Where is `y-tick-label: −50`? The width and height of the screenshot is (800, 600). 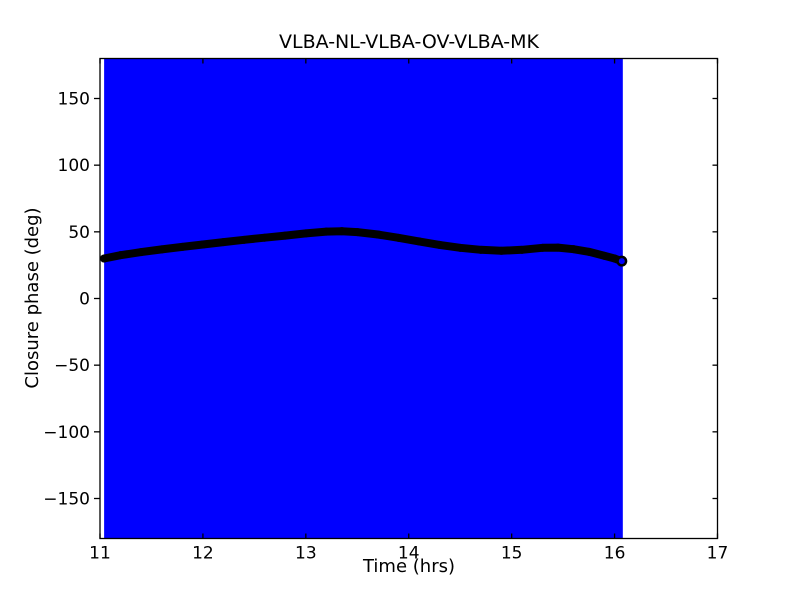 y-tick-label: −50 is located at coordinates (72, 366).